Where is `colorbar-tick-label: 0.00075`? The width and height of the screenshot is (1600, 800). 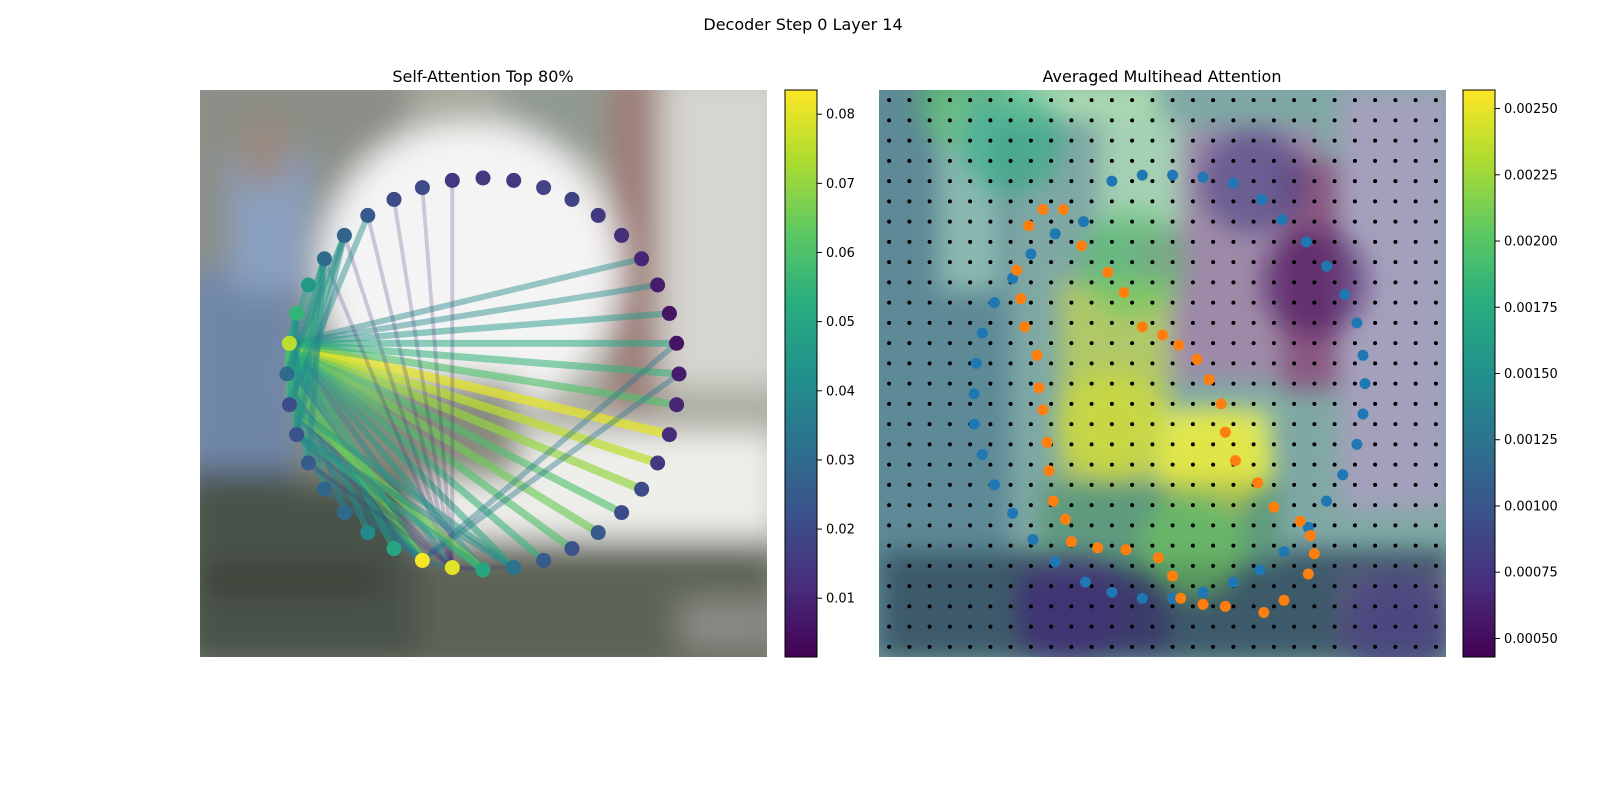
colorbar-tick-label: 0.00075 is located at coordinates (1531, 573).